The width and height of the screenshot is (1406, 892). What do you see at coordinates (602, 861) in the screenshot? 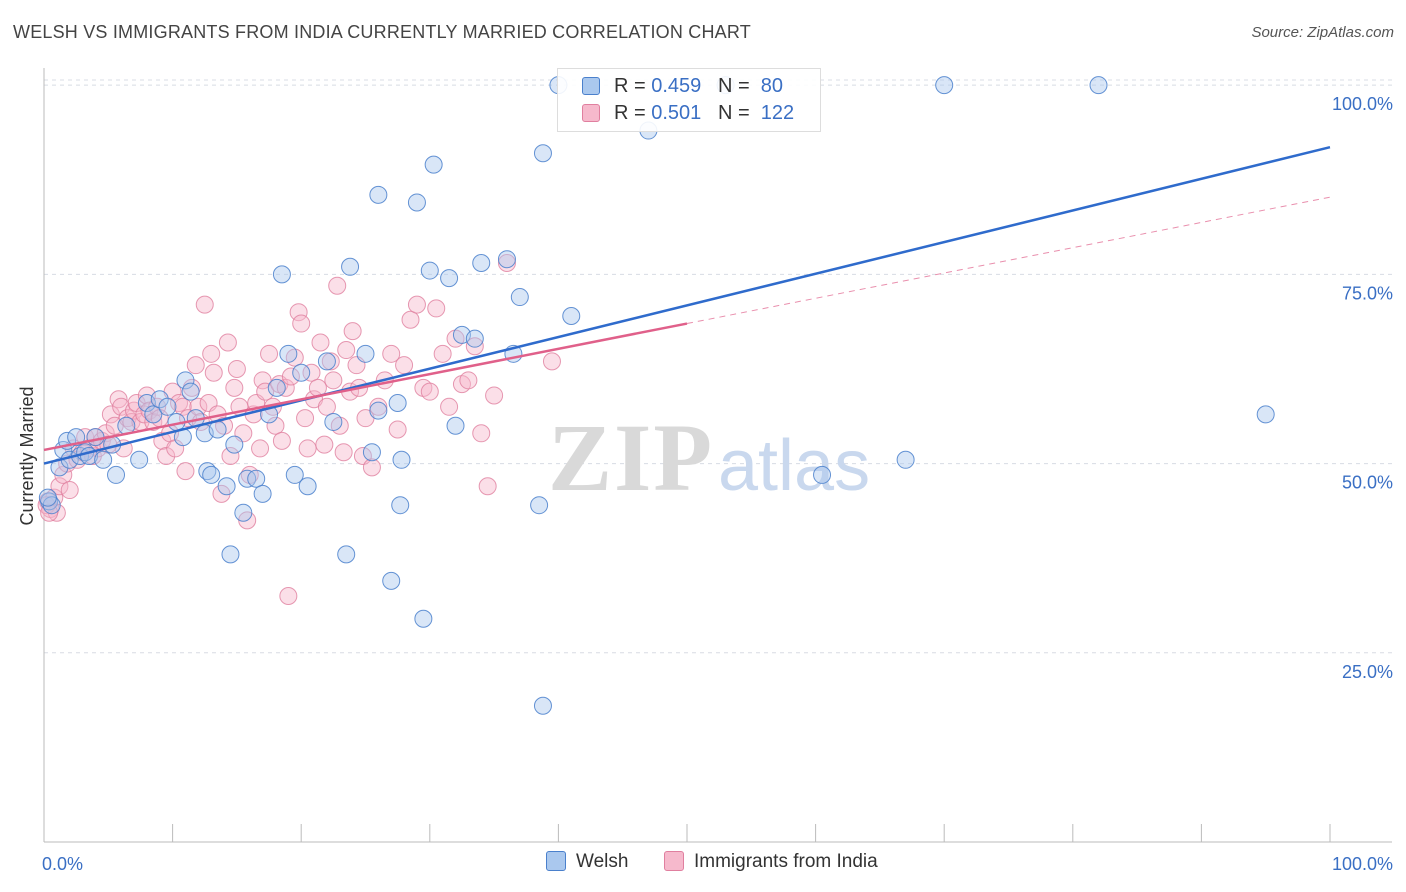
I see `bottom-welsh-label: Welsh` at bounding box center [602, 861].